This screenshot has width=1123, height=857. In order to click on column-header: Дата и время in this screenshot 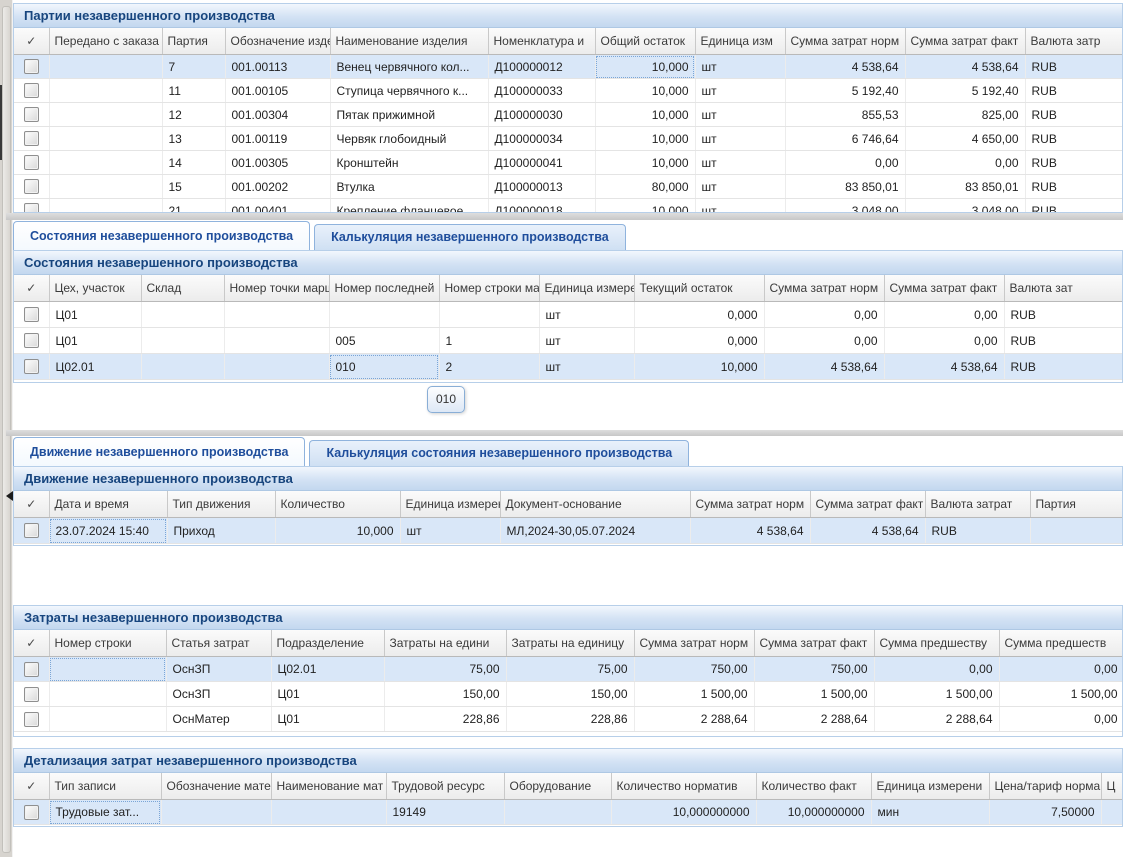, I will do `click(108, 504)`.